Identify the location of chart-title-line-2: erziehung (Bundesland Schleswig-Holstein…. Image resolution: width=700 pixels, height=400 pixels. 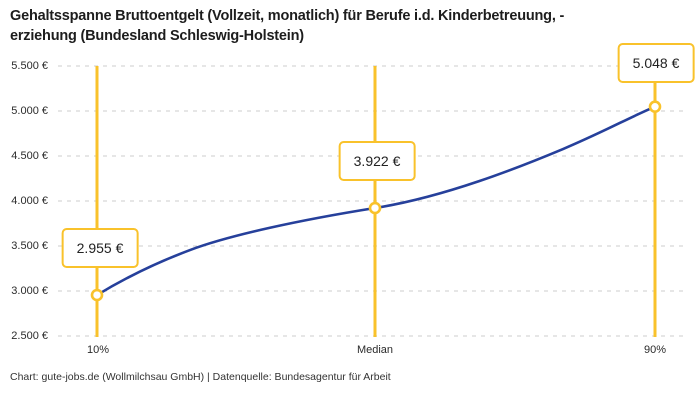
(157, 36).